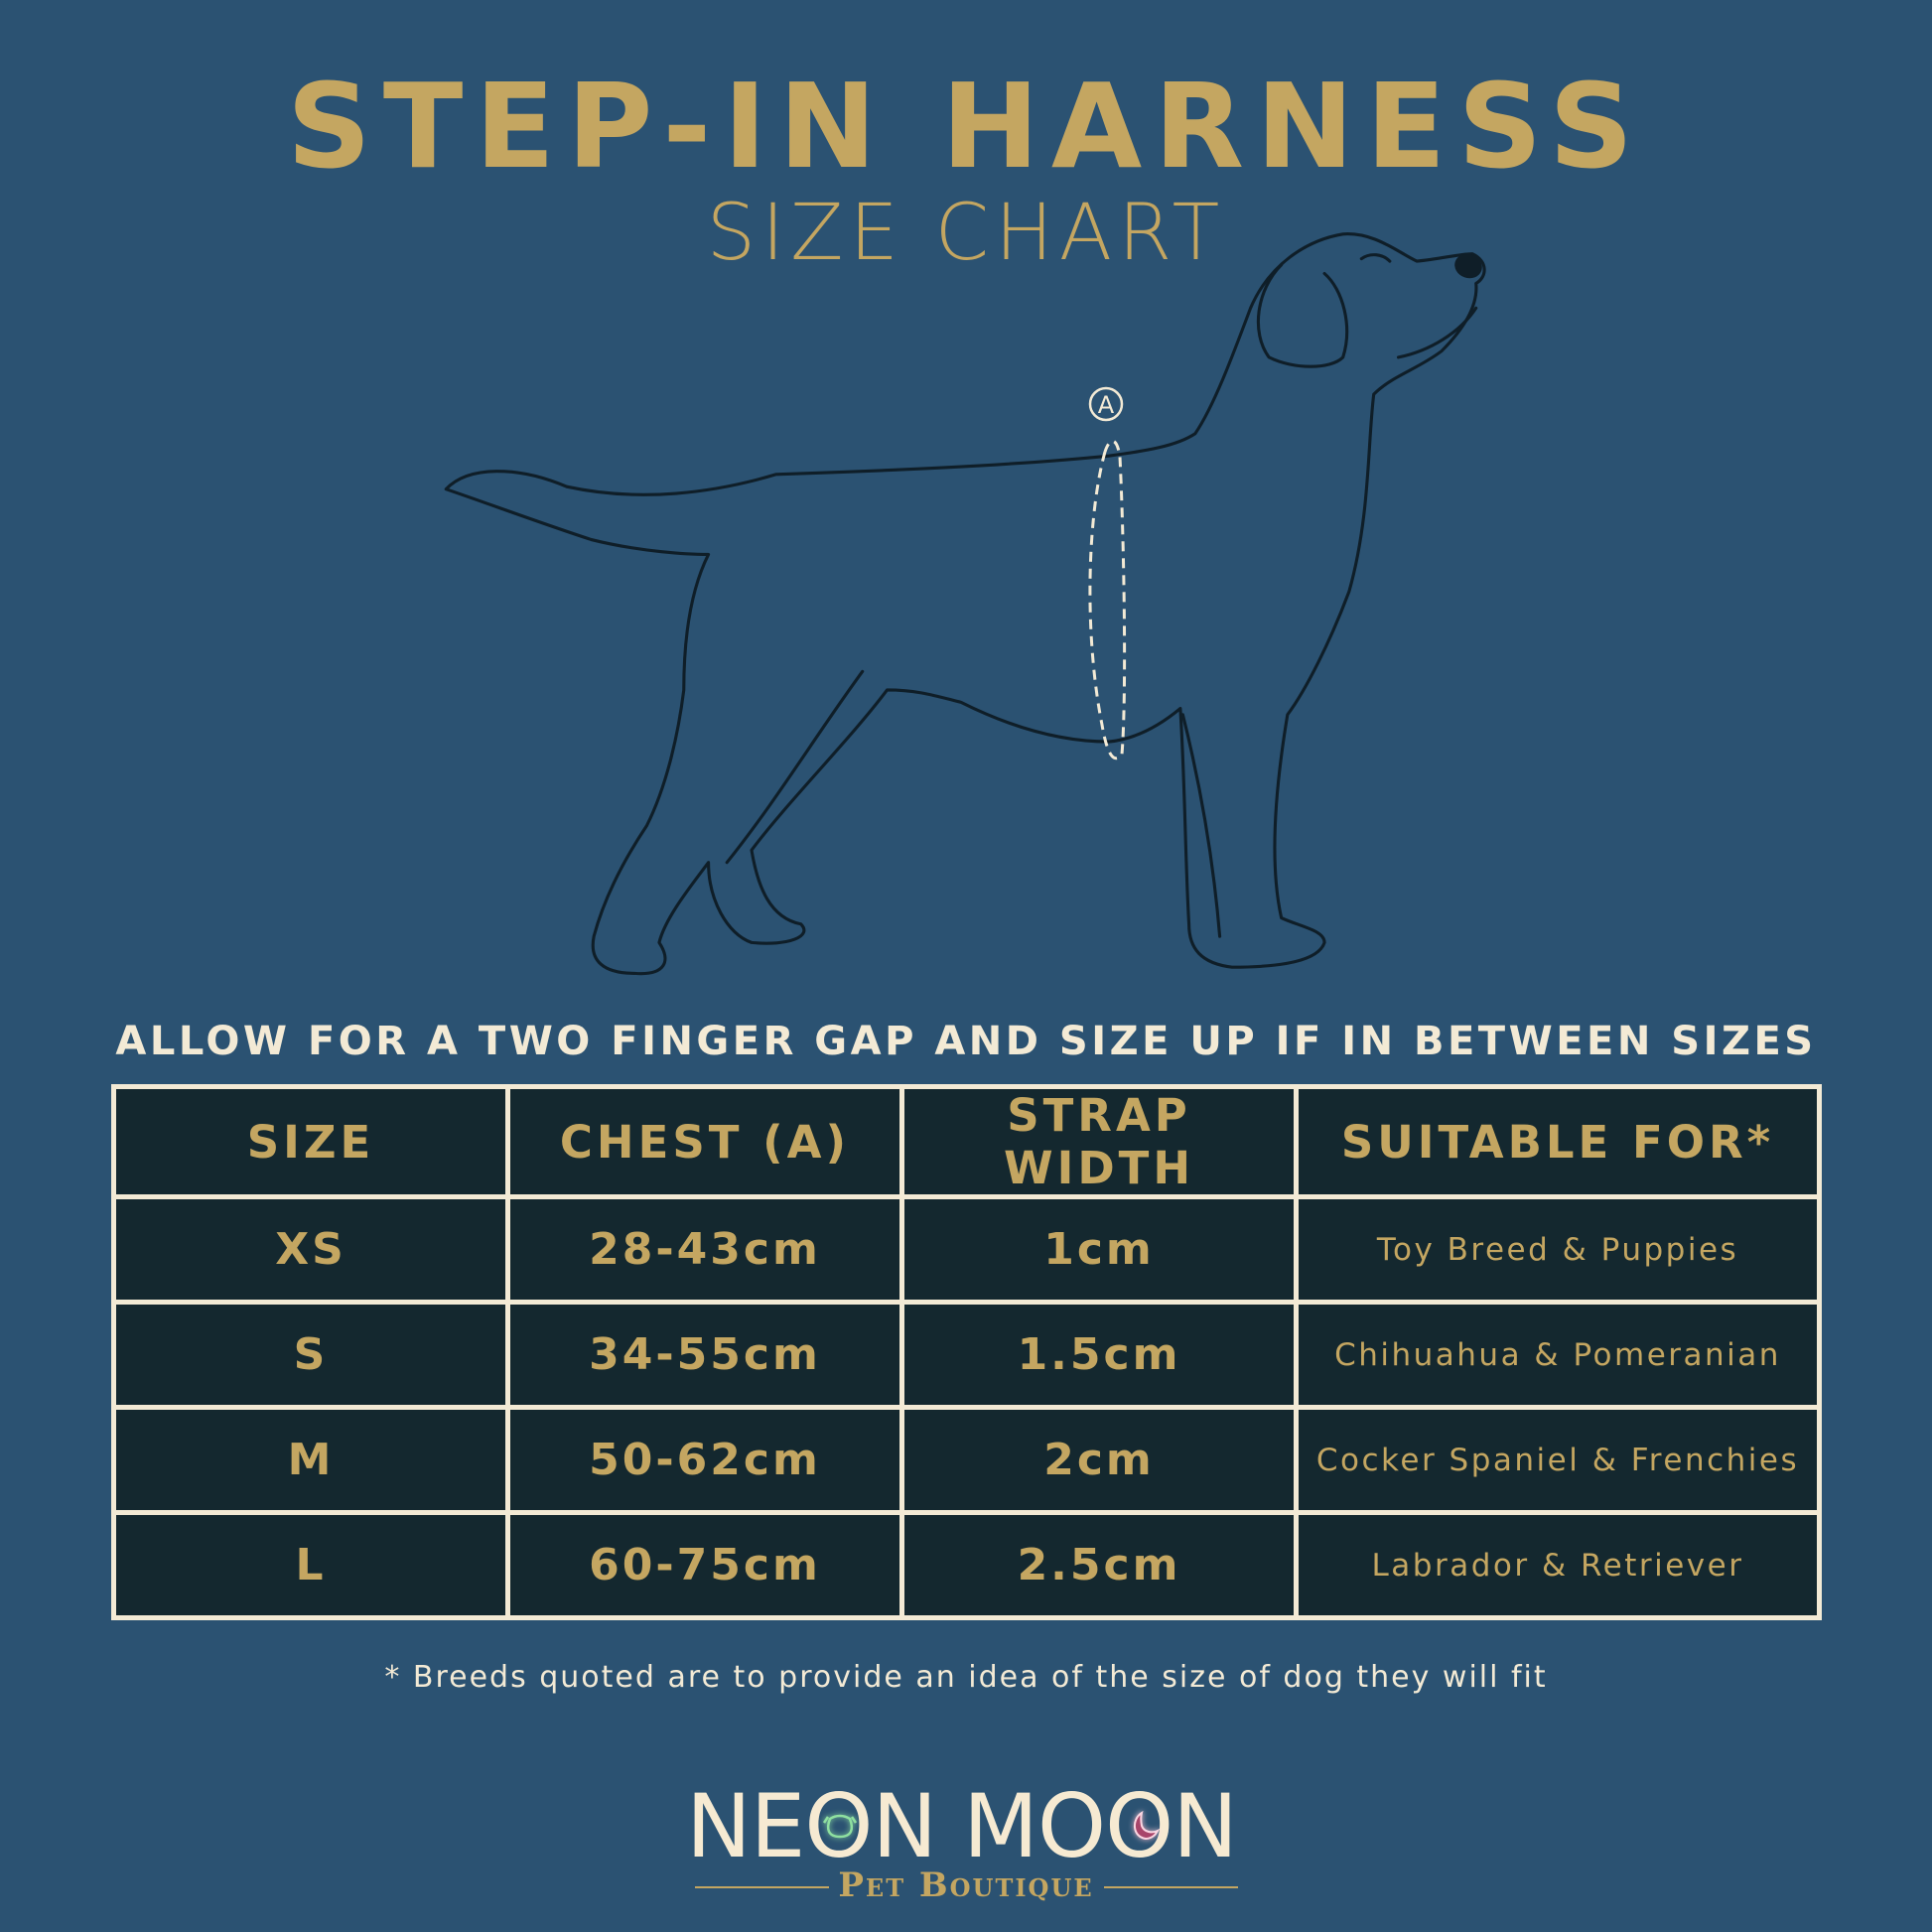 The height and width of the screenshot is (1932, 1932). What do you see at coordinates (310, 1460) in the screenshot?
I see `size-cell: M` at bounding box center [310, 1460].